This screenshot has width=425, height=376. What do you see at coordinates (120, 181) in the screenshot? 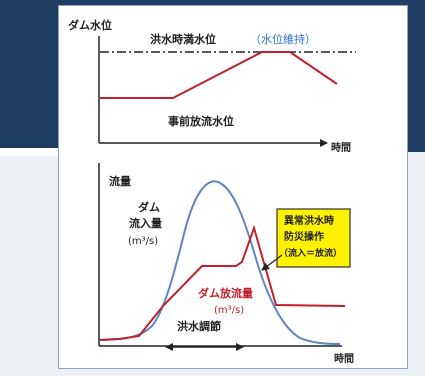
I see `flow-axis-label: 流量` at bounding box center [120, 181].